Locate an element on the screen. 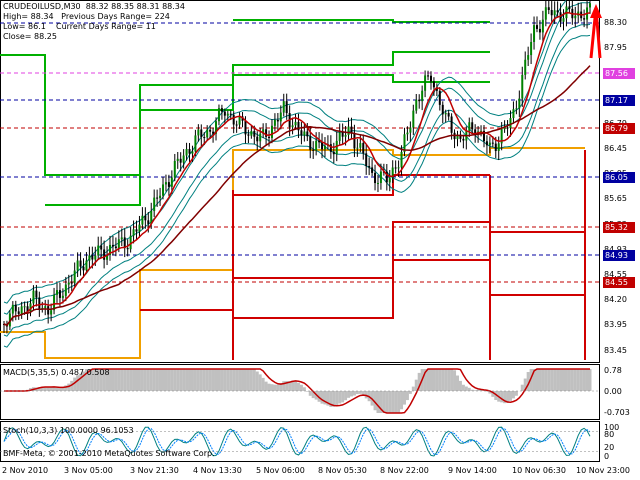  price-badge: 86.05 is located at coordinates (619, 177).